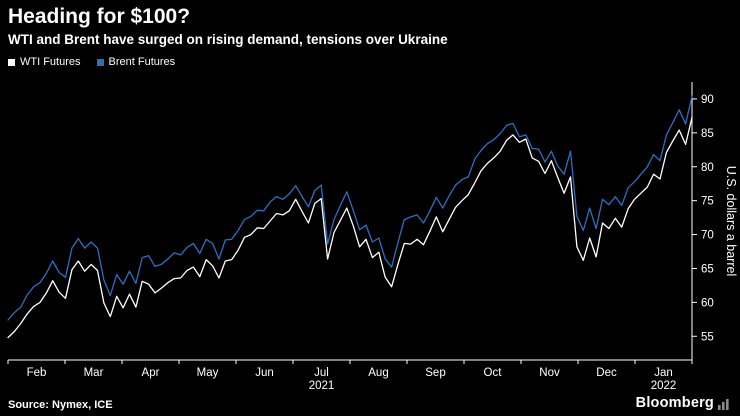 The height and width of the screenshot is (416, 740). Describe the element at coordinates (707, 202) in the screenshot. I see `svg-text: 75` at that location.